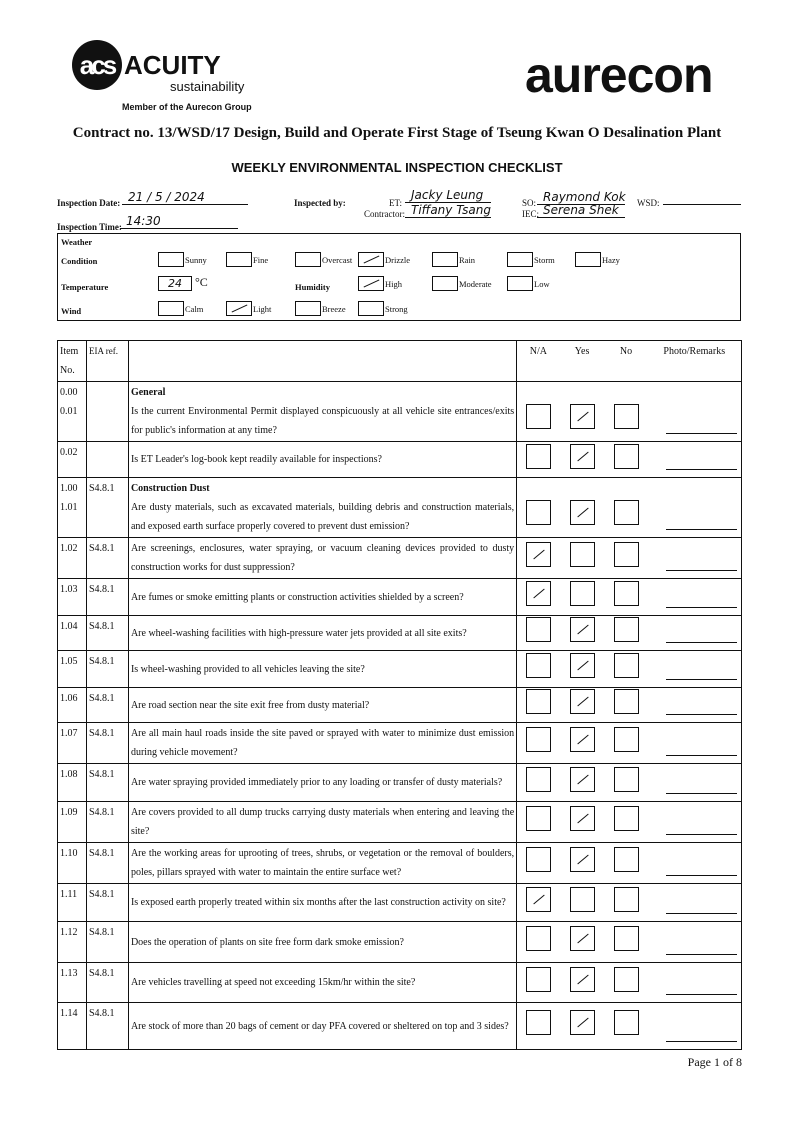  I want to click on weather-checkbox-sunny, so click(171, 259).